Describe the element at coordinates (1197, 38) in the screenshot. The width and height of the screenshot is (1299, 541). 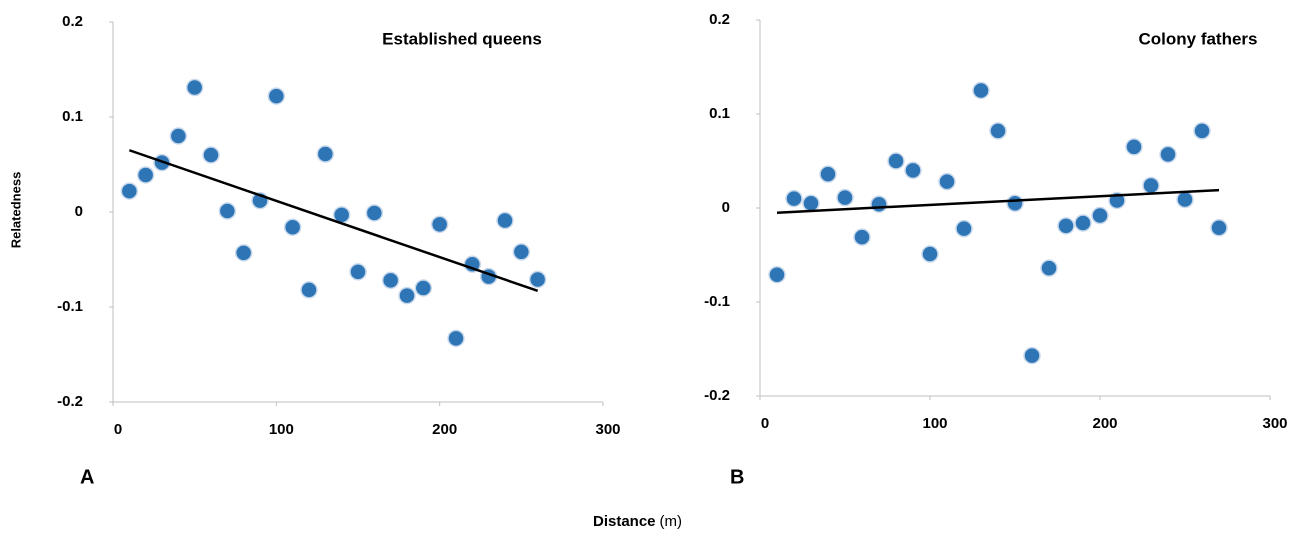
I see `chart-title: Colony fathers` at that location.